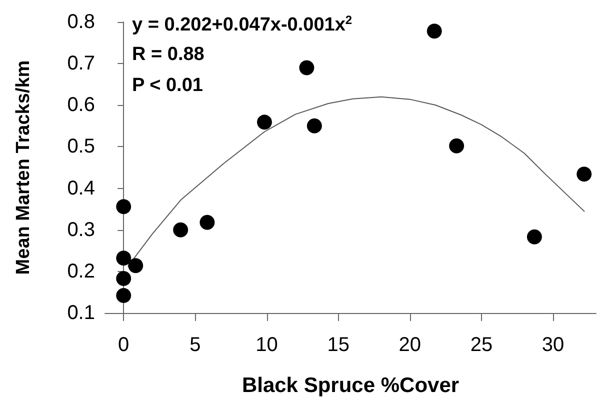 This screenshot has height=418, width=602. Describe the element at coordinates (168, 85) in the screenshot. I see `annotation: P < 0.01` at that location.